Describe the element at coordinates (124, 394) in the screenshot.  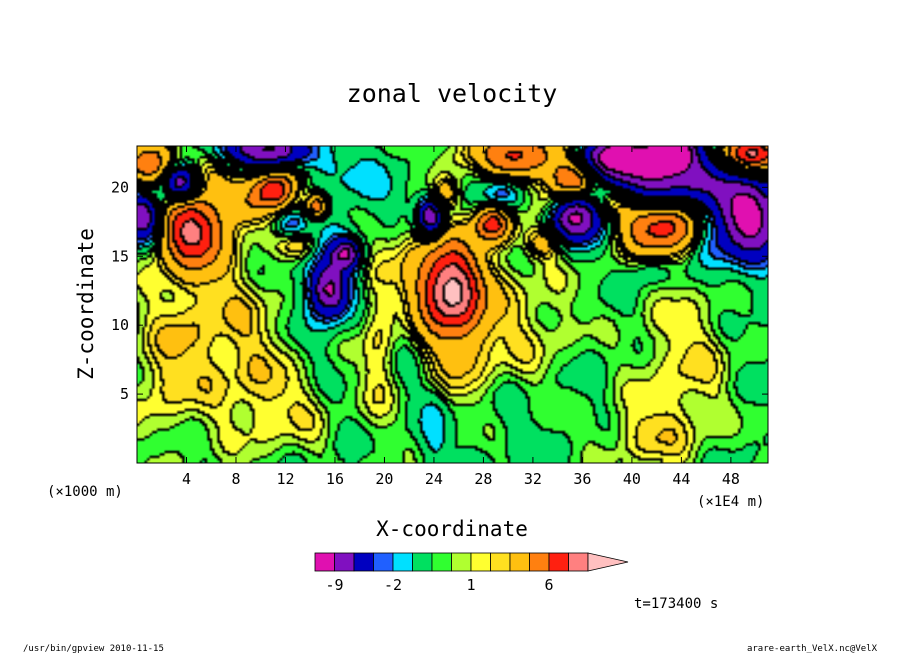
I see `y-tick-label: 5` at that location.